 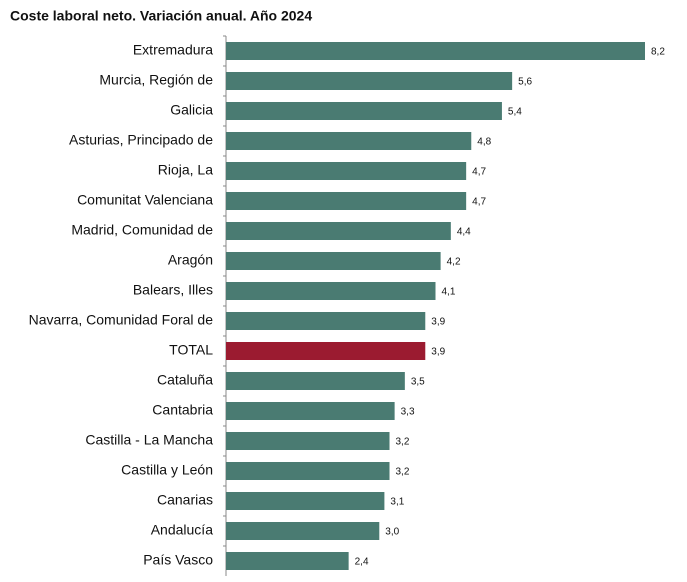 What do you see at coordinates (141, 140) in the screenshot?
I see `category-label: Asturias, Principado de` at bounding box center [141, 140].